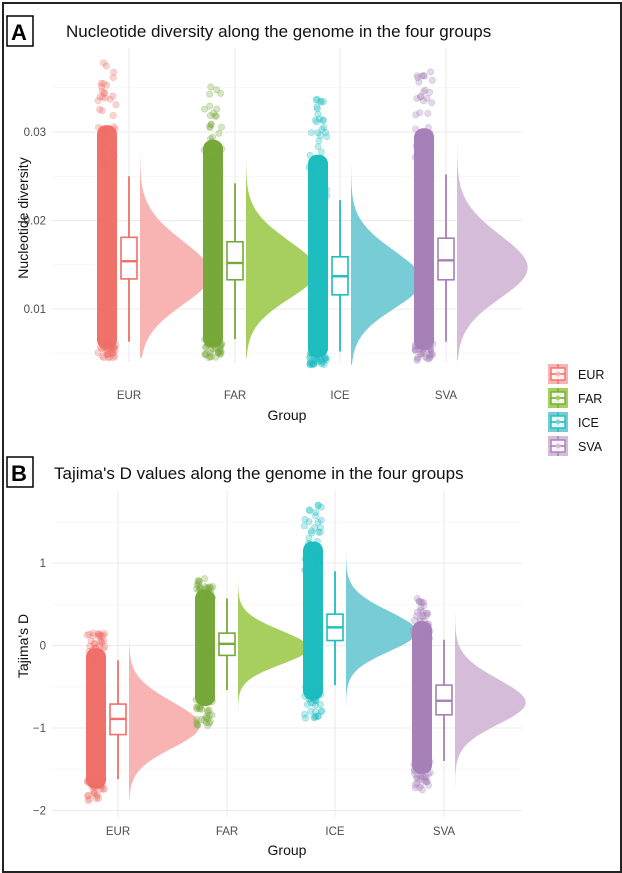 This screenshot has height=873, width=622. What do you see at coordinates (490, 694) in the screenshot?
I see `half-violin` at bounding box center [490, 694].